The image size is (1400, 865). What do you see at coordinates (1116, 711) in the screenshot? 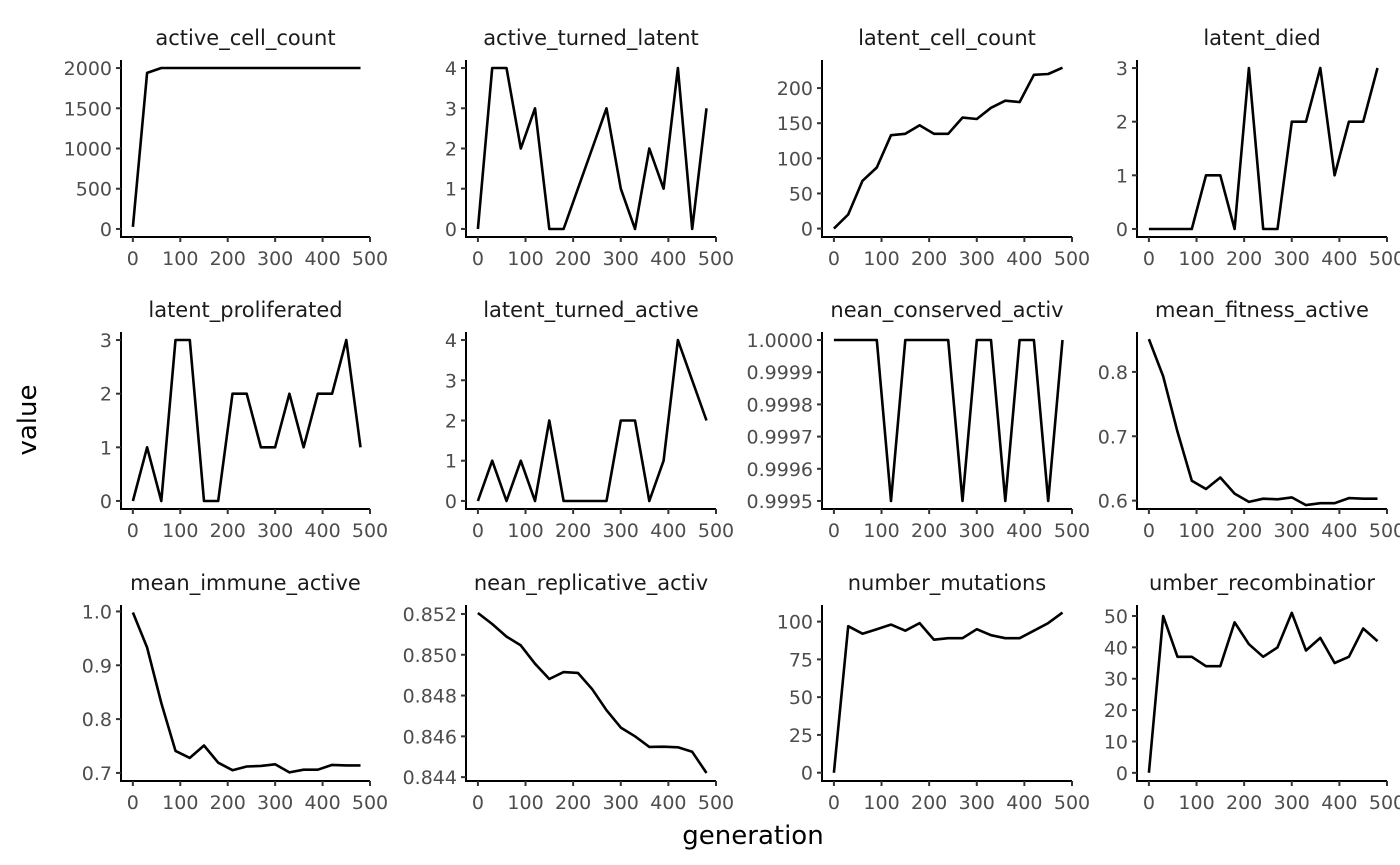
I see `y-tick-label: 20` at bounding box center [1116, 711].